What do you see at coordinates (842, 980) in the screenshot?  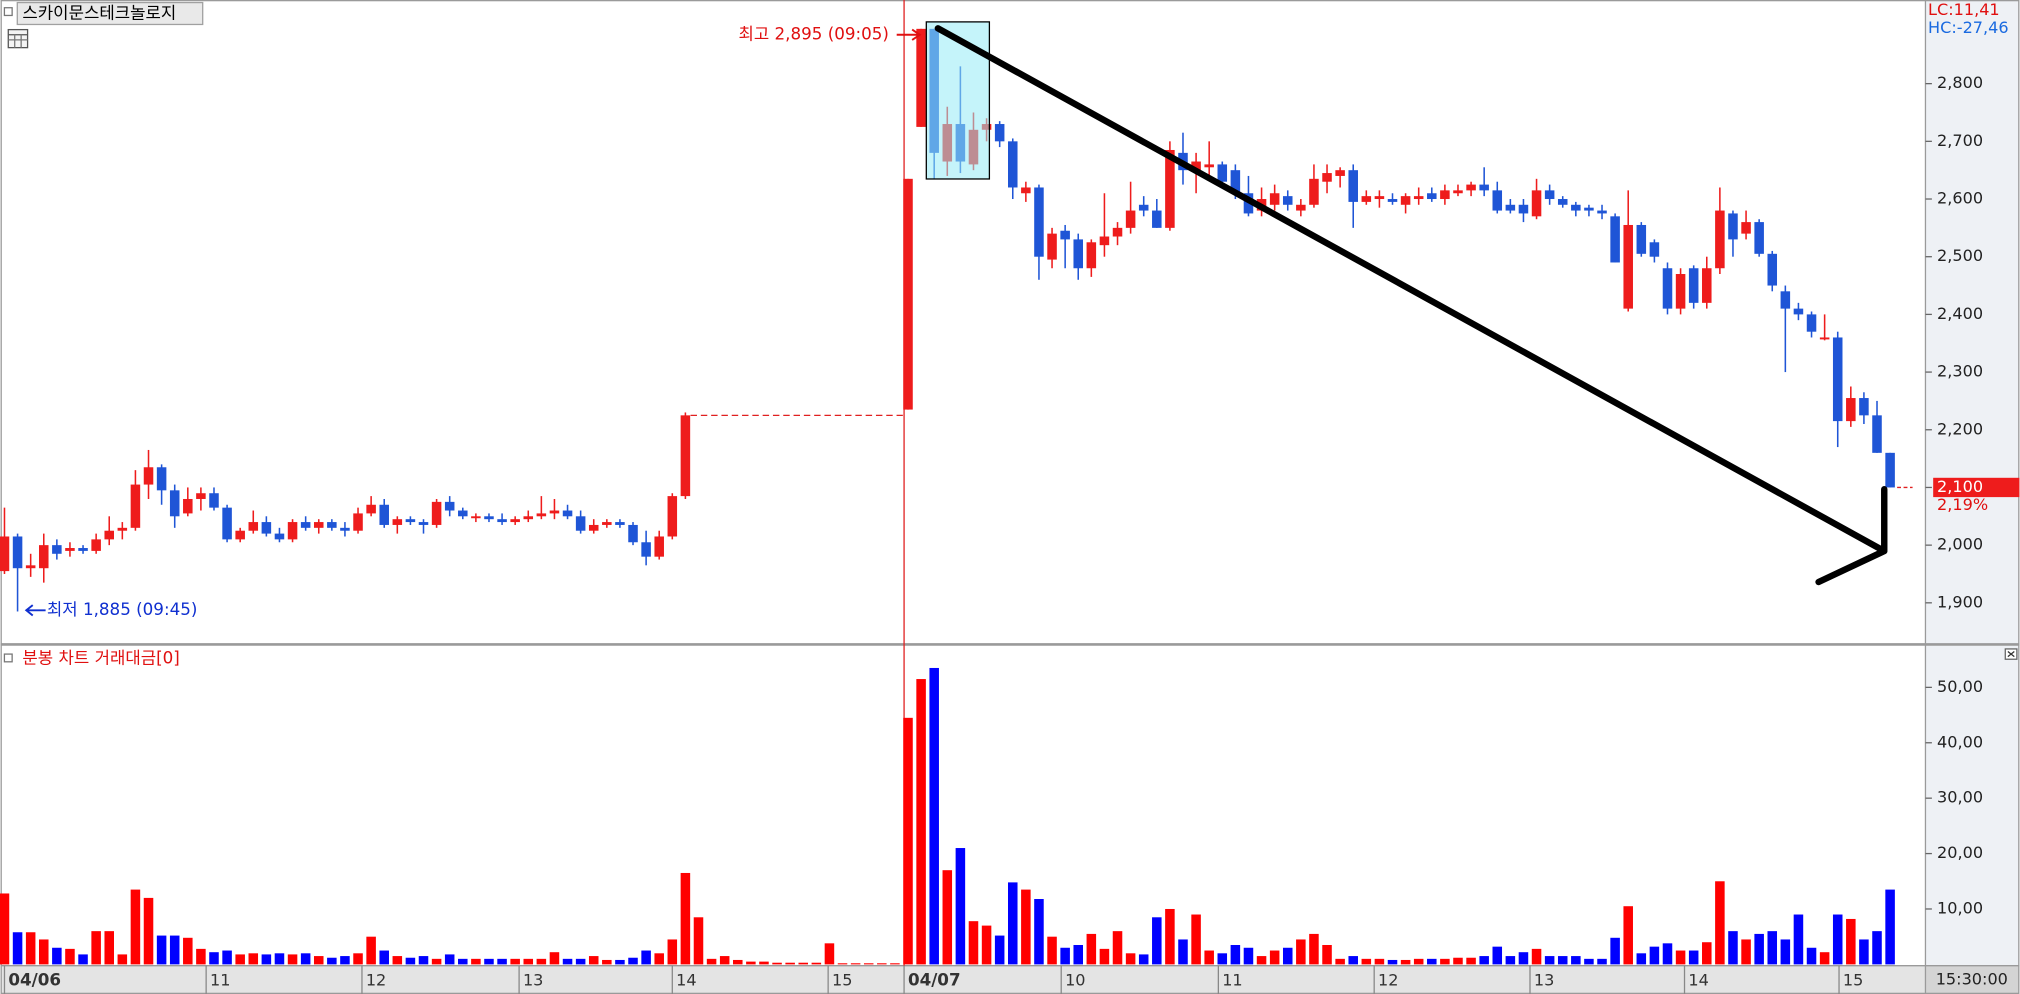 I see `x-tick-label: 15` at bounding box center [842, 980].